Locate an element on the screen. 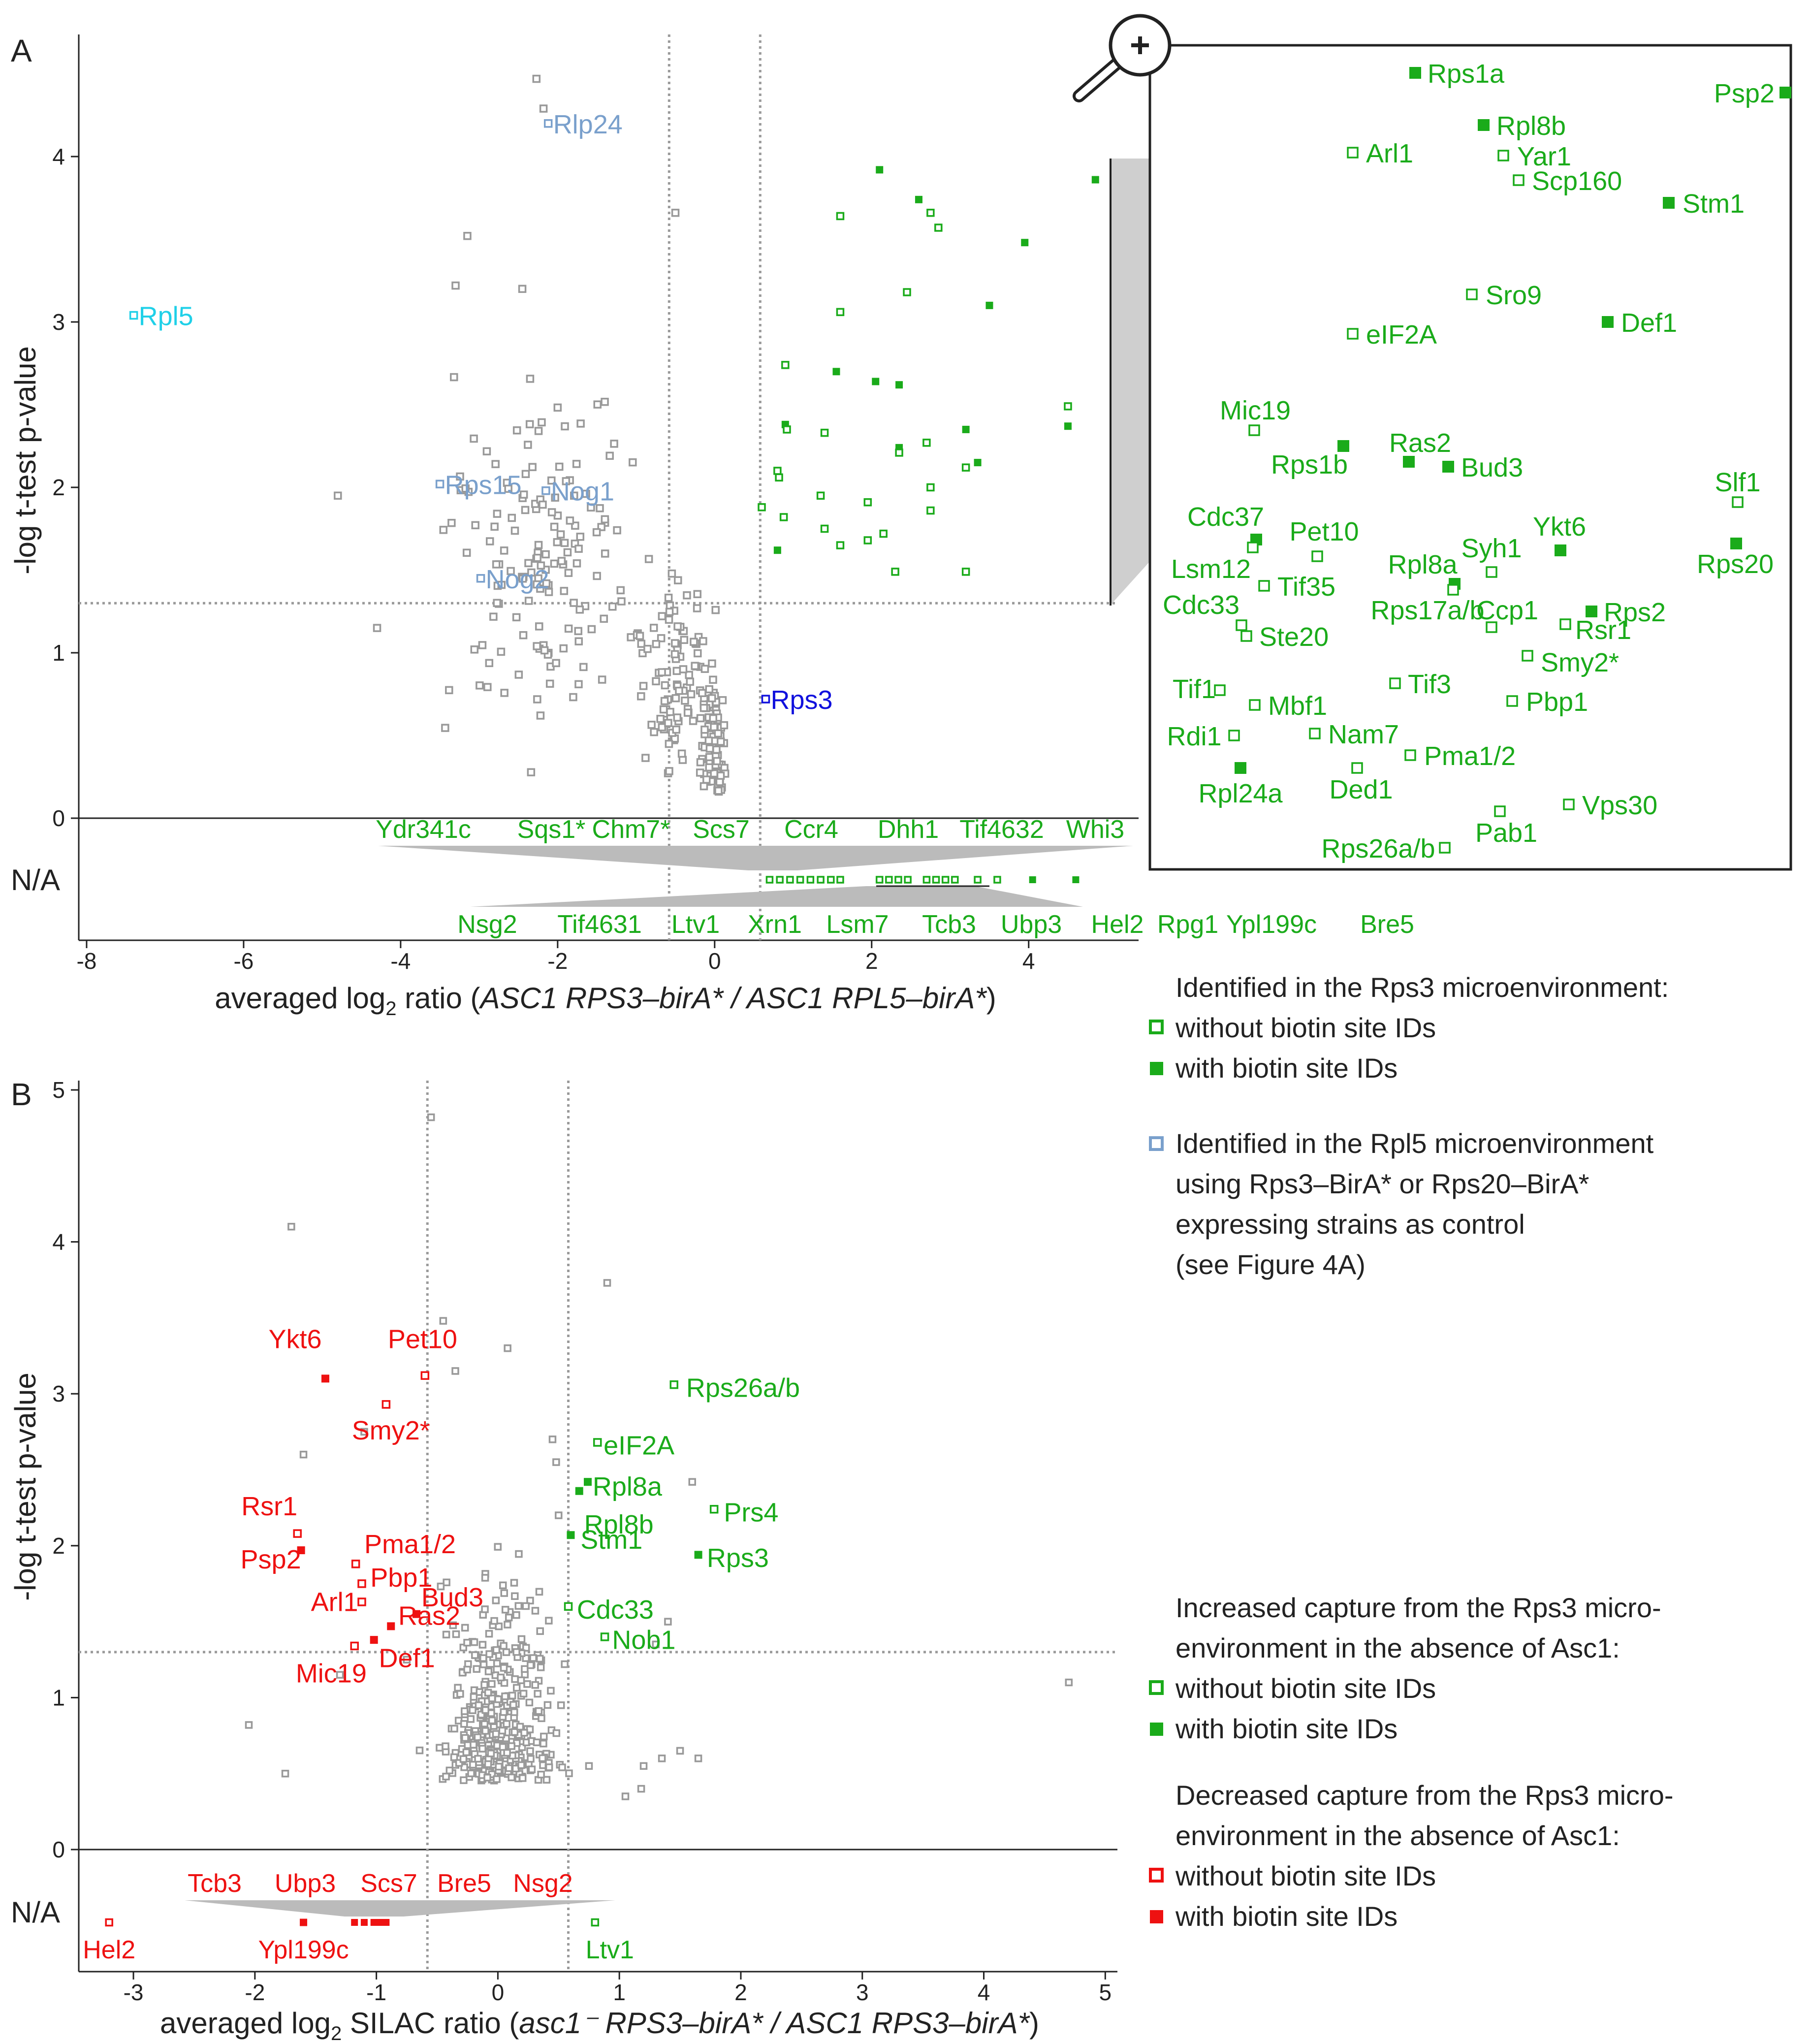  panel-b-green-label: Rps3 is located at coordinates (738, 1558).